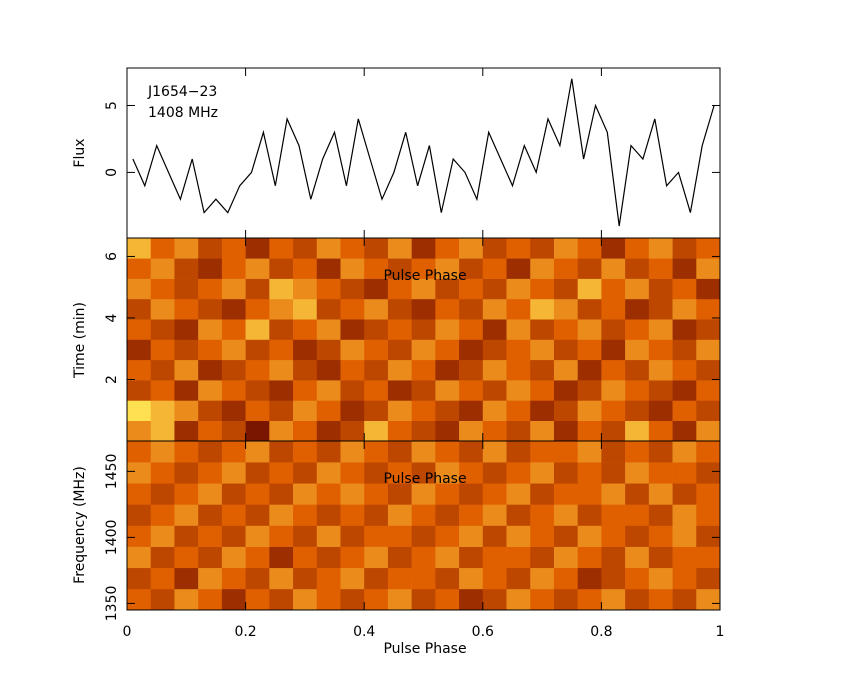 The image size is (850, 684). Describe the element at coordinates (720, 632) in the screenshot. I see `x-tick-label: 1` at that location.